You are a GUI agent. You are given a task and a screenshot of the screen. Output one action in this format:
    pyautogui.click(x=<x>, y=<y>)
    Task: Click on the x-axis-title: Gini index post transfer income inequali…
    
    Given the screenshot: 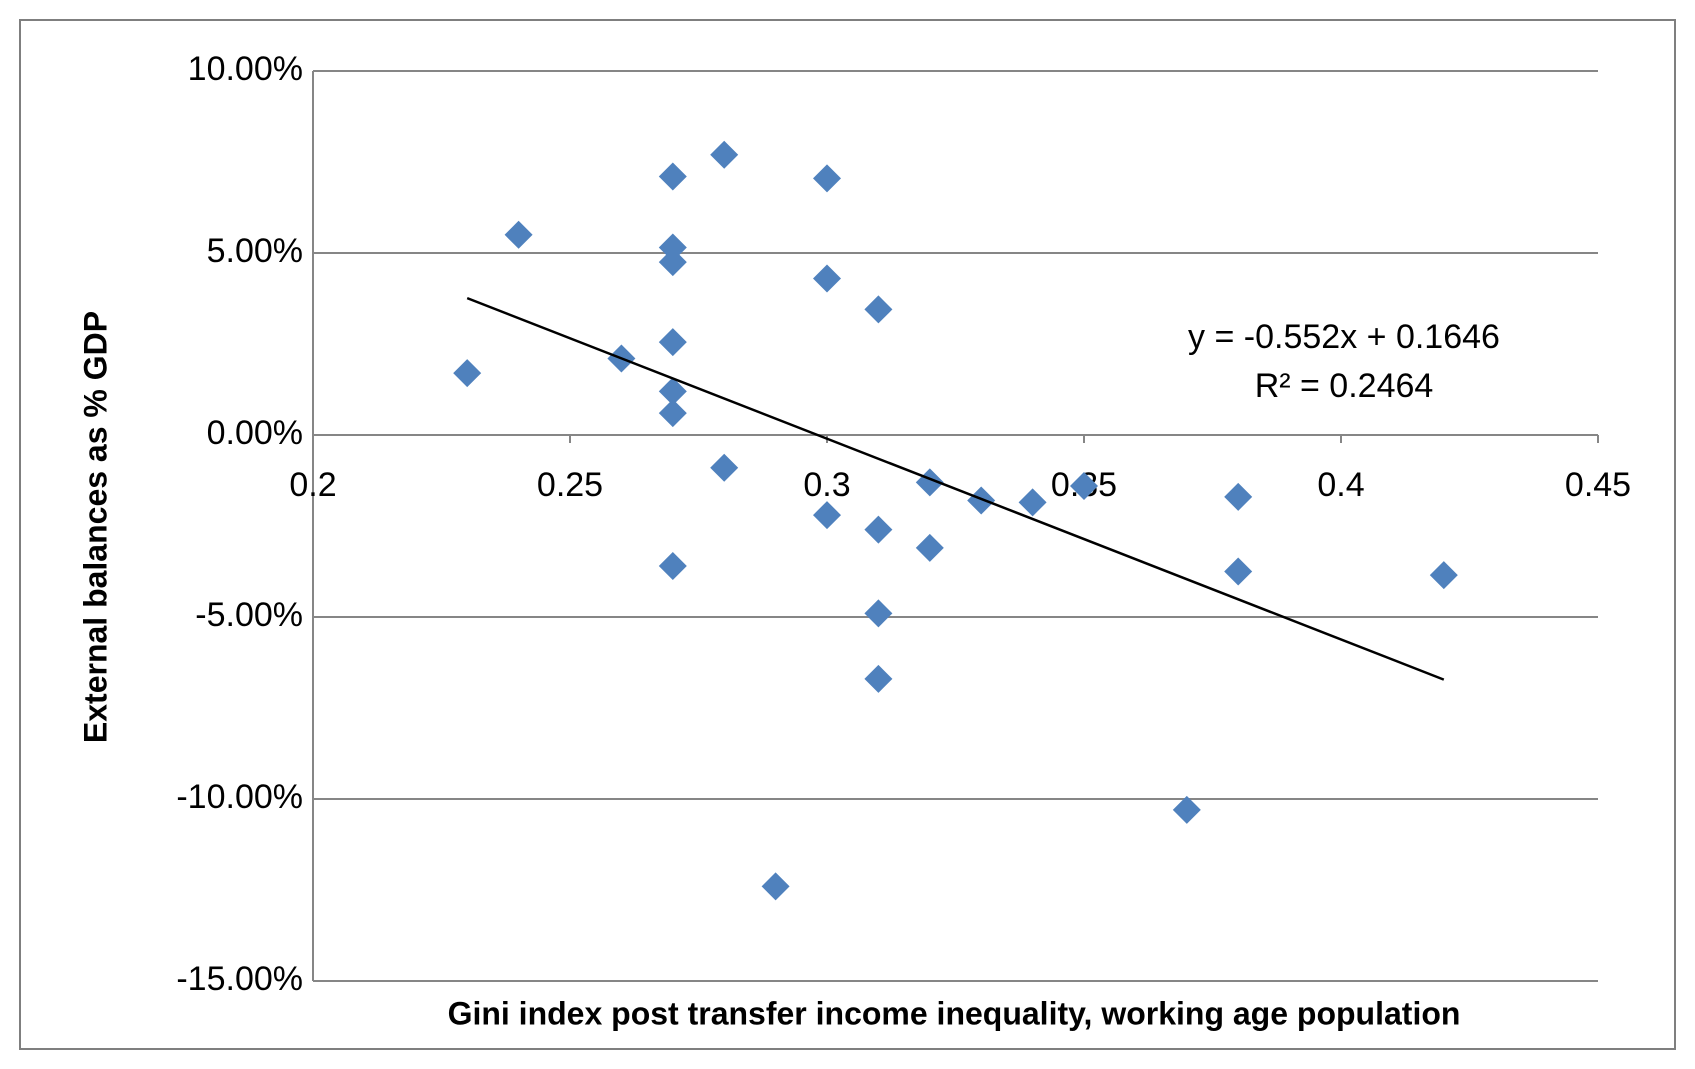 What is the action you would take?
    pyautogui.click(x=954, y=1013)
    